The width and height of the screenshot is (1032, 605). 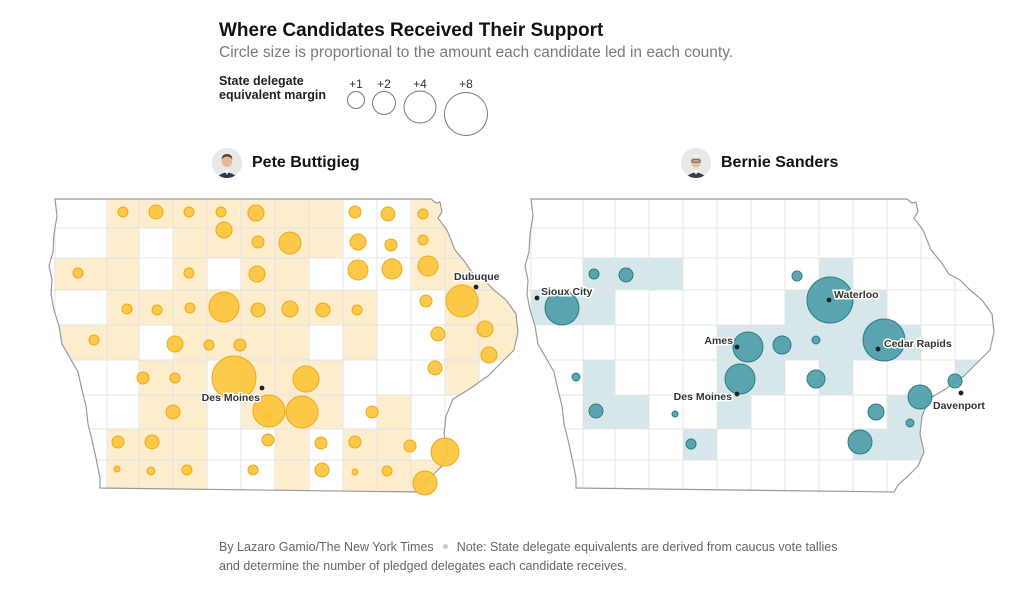 I want to click on separator-dot, so click(x=445, y=547).